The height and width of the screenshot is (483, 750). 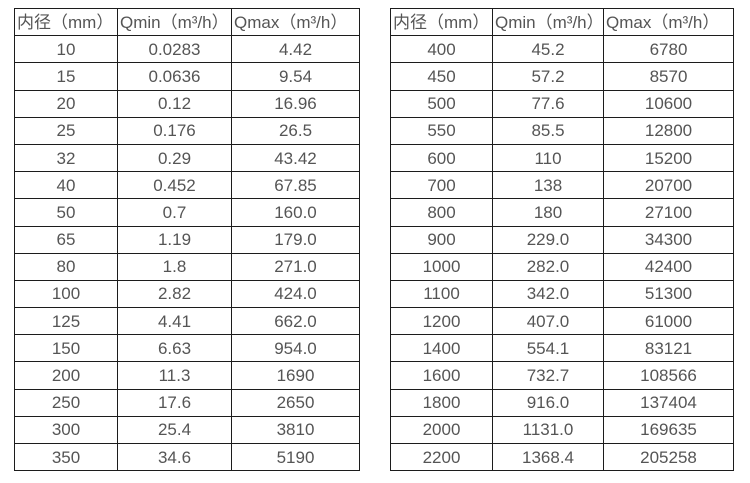 What do you see at coordinates (562, 348) in the screenshot?
I see `table-row: 1400 554.1 83121` at bounding box center [562, 348].